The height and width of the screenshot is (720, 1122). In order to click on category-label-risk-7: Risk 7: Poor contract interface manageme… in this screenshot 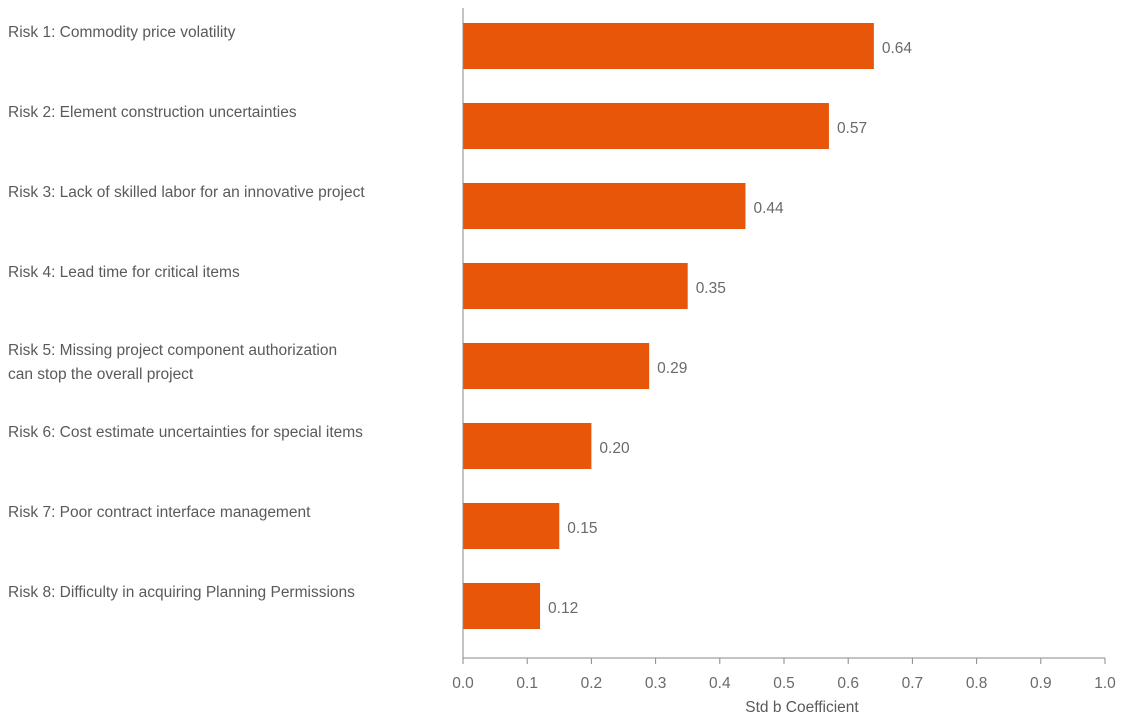, I will do `click(159, 512)`.